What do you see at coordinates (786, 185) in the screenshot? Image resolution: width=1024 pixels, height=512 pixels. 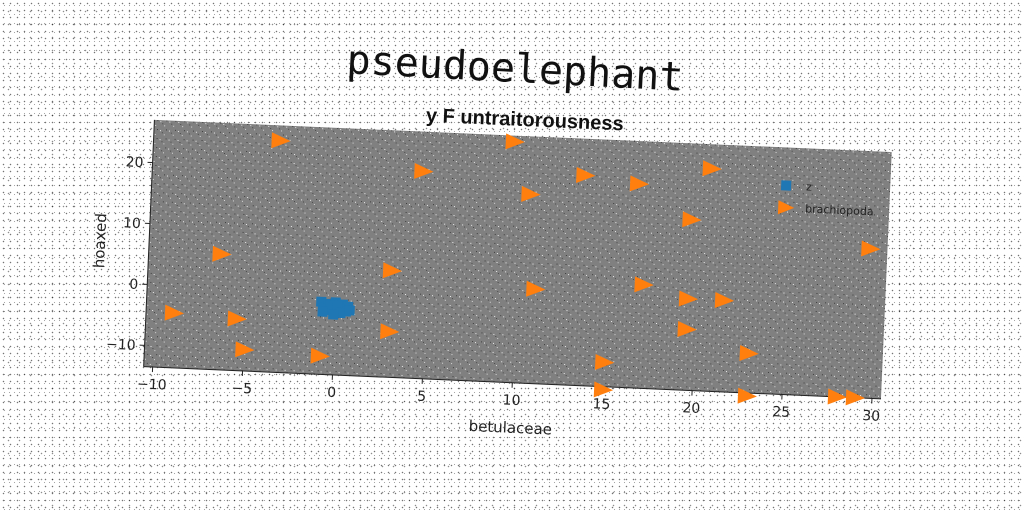 I see `legend-marker-z` at bounding box center [786, 185].